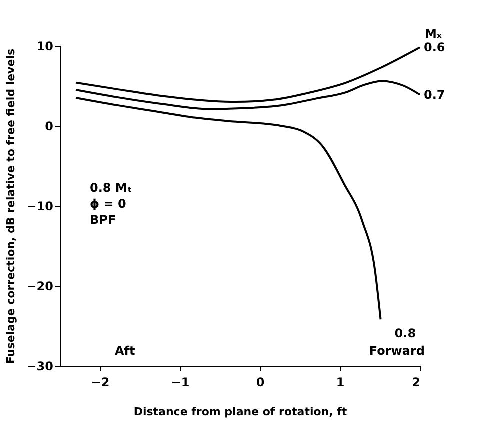 This screenshot has width=484, height=433. Describe the element at coordinates (40, 367) in the screenshot. I see `y-tick-label: −30` at that location.